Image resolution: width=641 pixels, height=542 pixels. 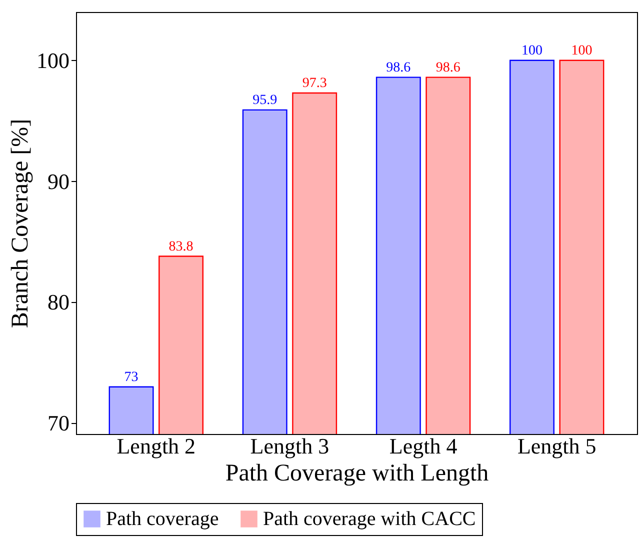 What do you see at coordinates (162, 519) in the screenshot?
I see `legend-label: Path coverage` at bounding box center [162, 519].